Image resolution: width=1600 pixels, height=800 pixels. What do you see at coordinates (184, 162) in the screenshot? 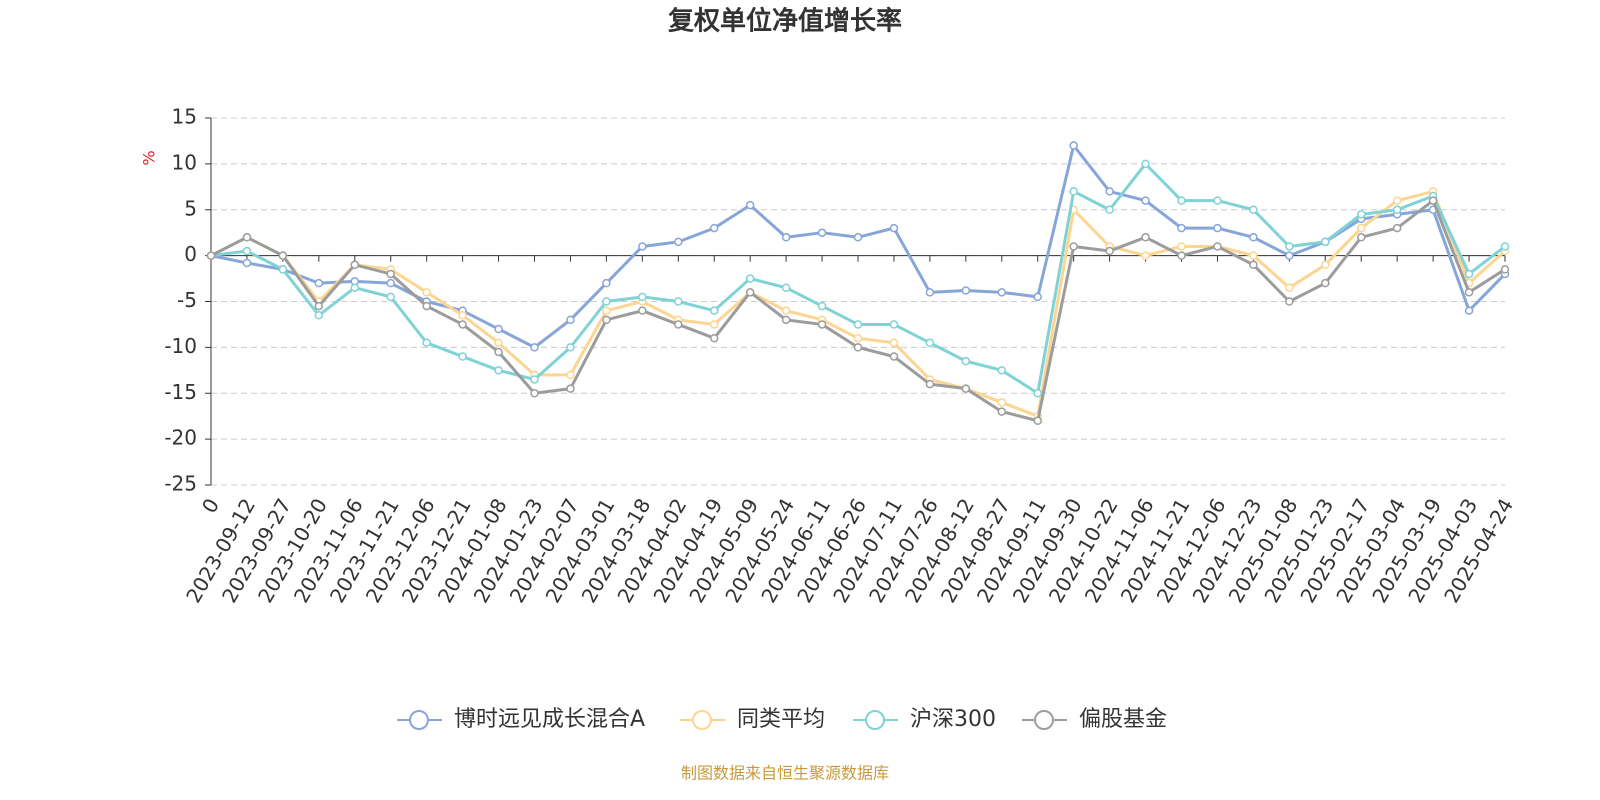
I see `y-tick-label: 10` at bounding box center [184, 162].